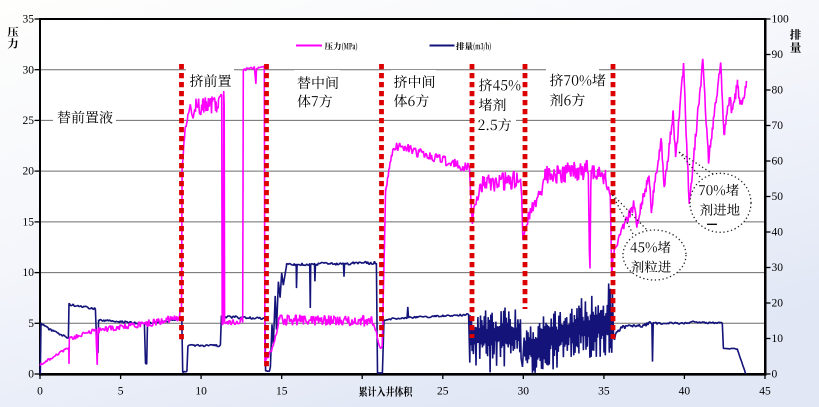  I want to click on svg-text: 100, so click(781, 20).